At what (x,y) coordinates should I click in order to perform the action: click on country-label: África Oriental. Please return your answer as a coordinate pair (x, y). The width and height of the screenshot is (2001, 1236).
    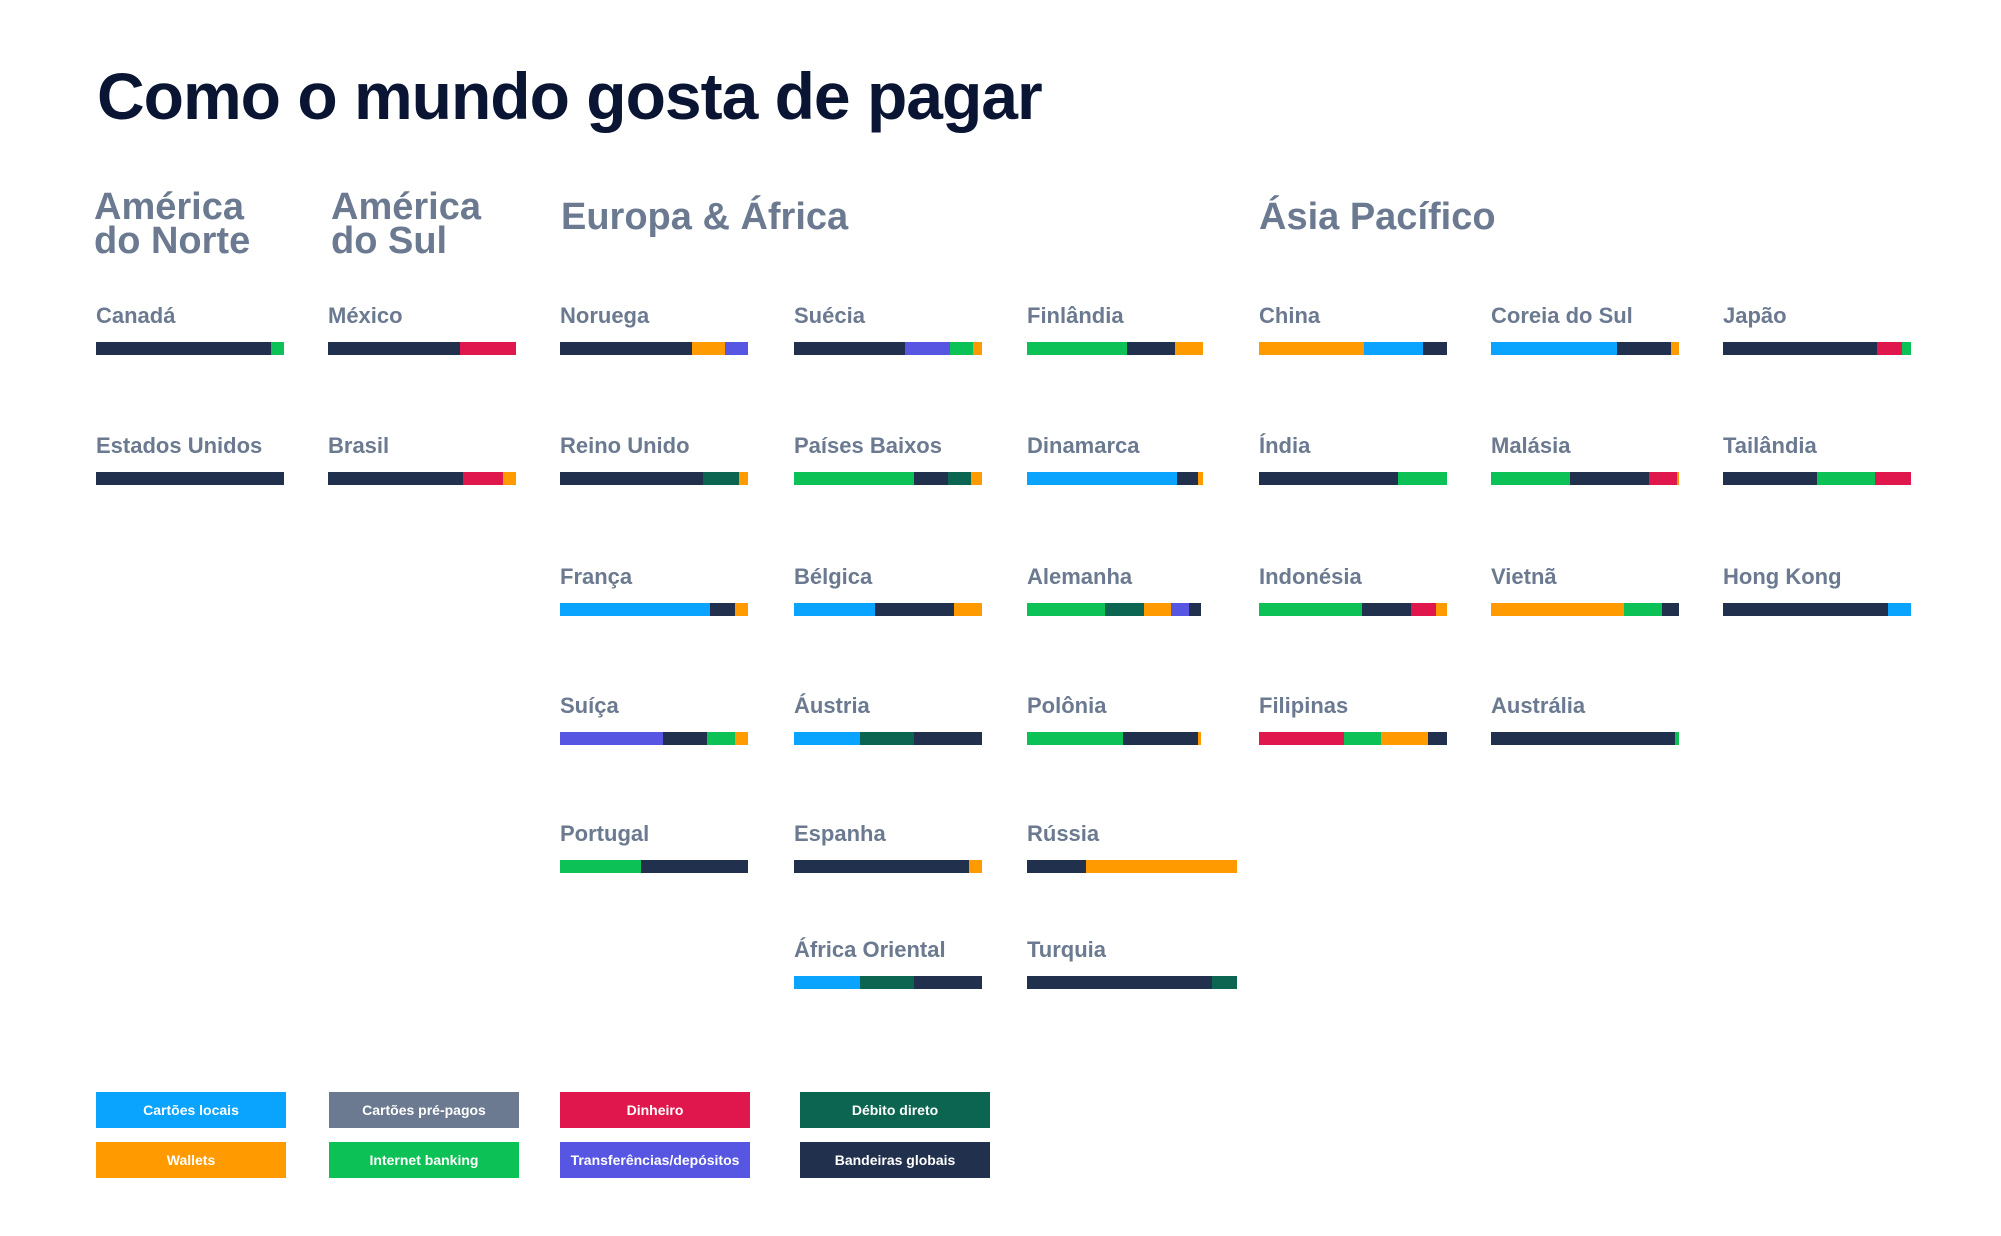
    Looking at the image, I should click on (870, 949).